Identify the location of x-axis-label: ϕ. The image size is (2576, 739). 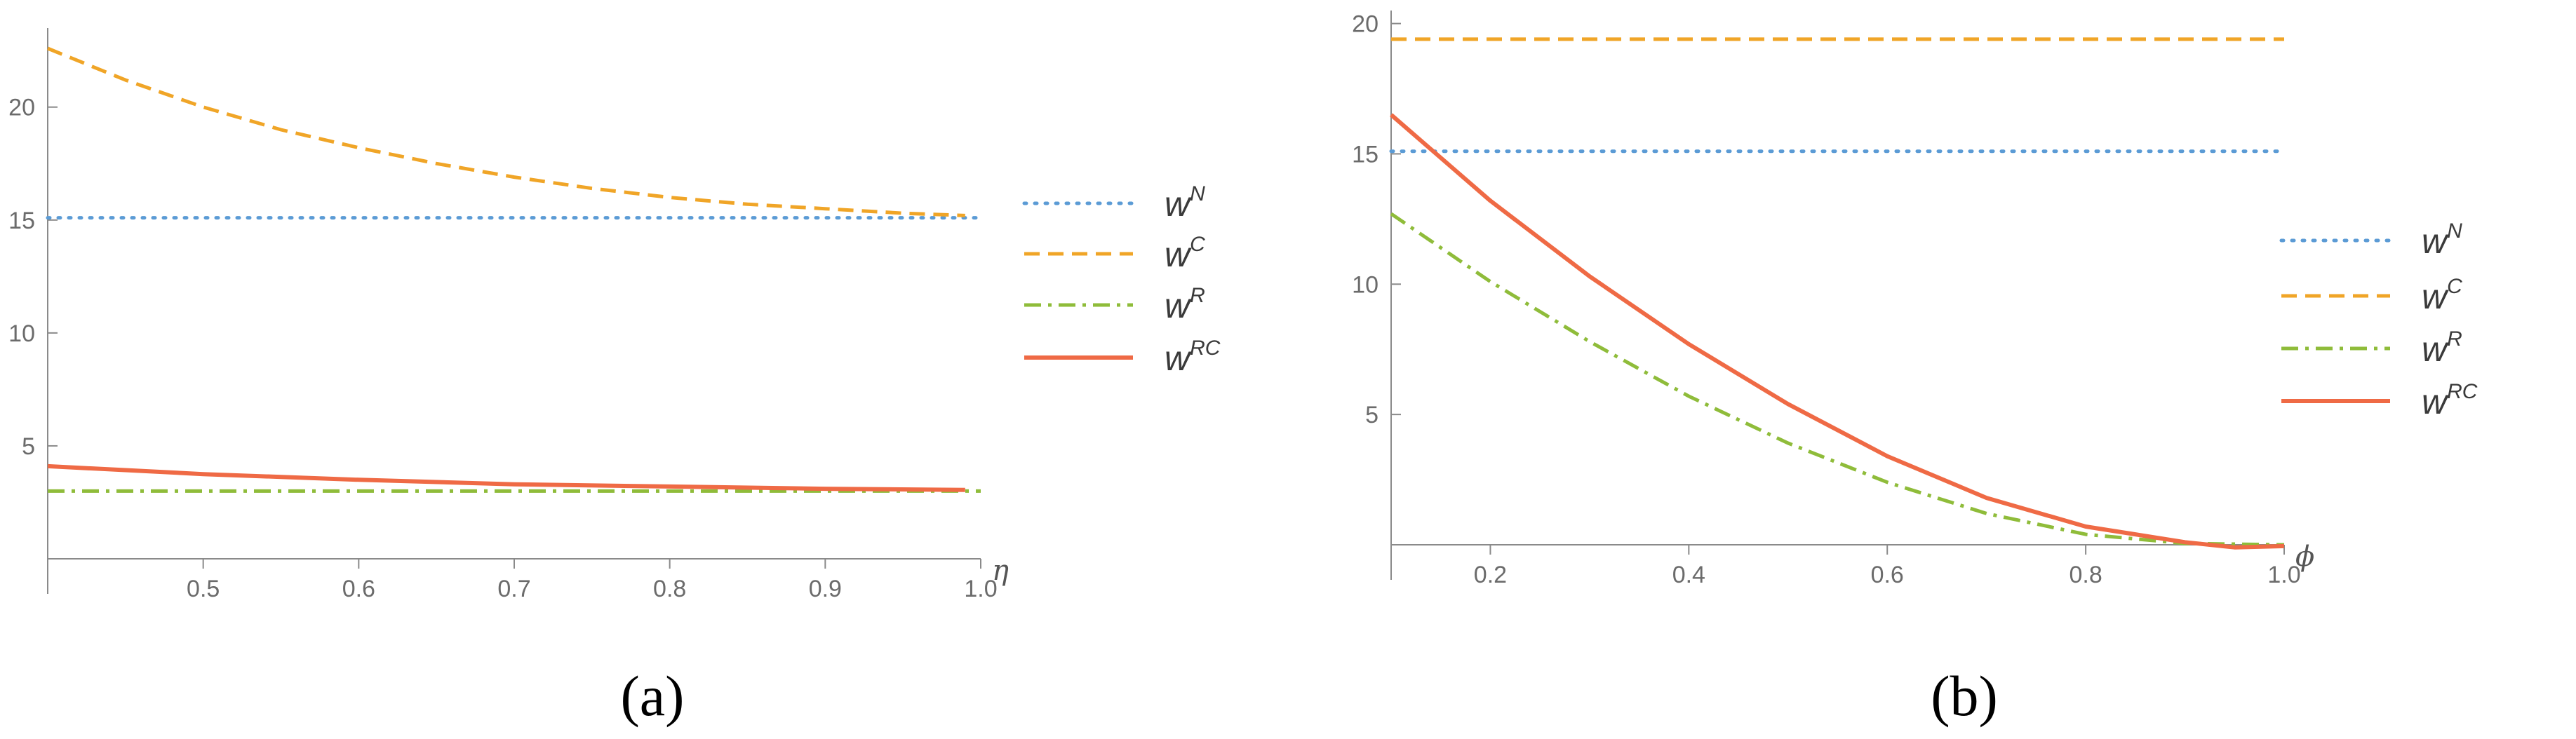
(2304, 557).